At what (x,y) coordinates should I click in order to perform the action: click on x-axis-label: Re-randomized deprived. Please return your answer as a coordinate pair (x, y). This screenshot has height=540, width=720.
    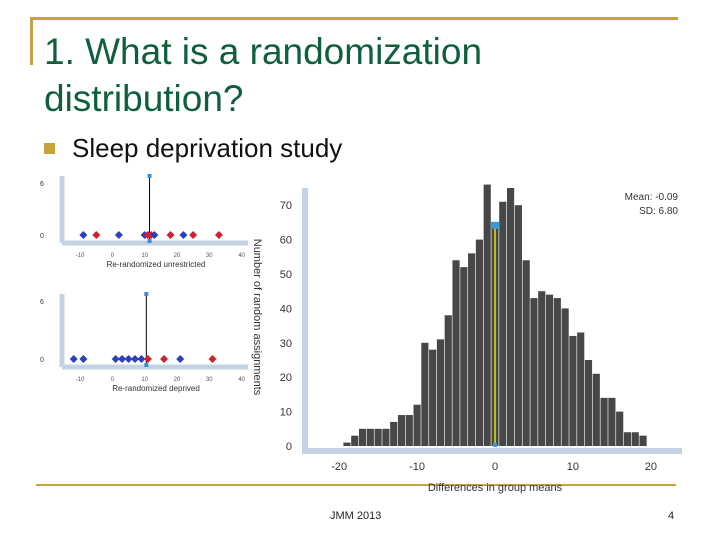
    Looking at the image, I should click on (156, 388).